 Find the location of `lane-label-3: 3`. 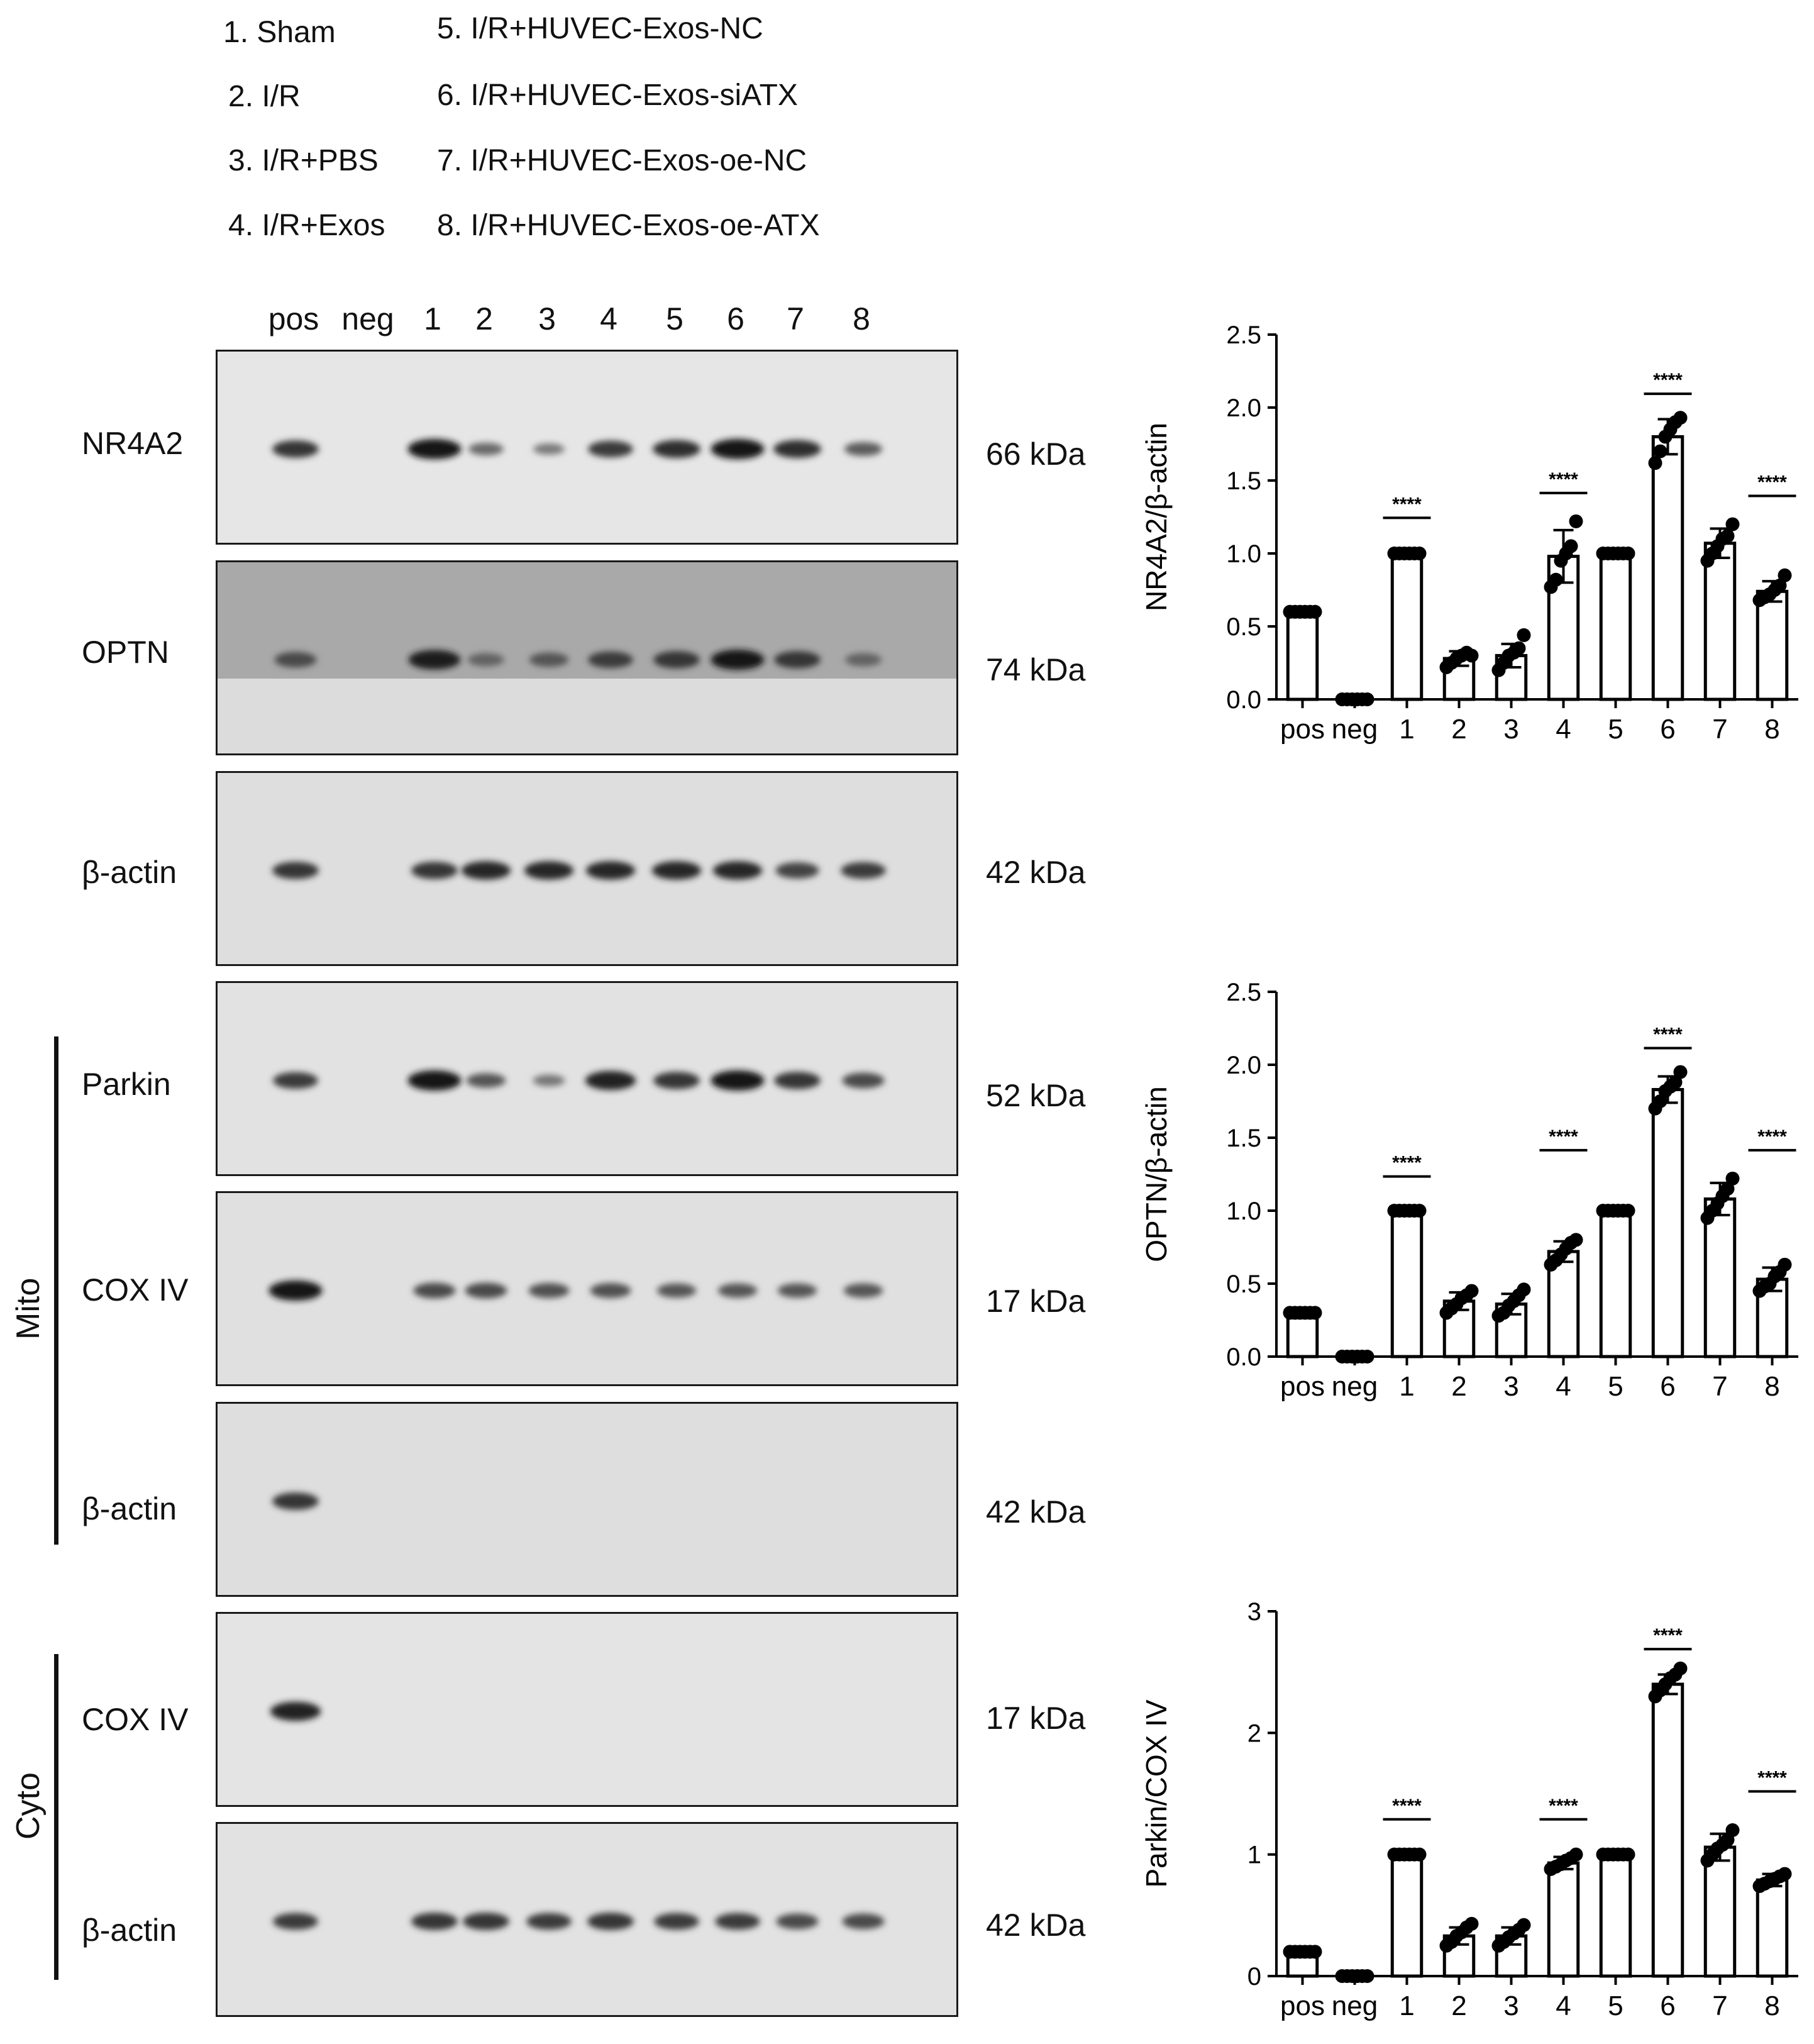

lane-label-3: 3 is located at coordinates (547, 318).